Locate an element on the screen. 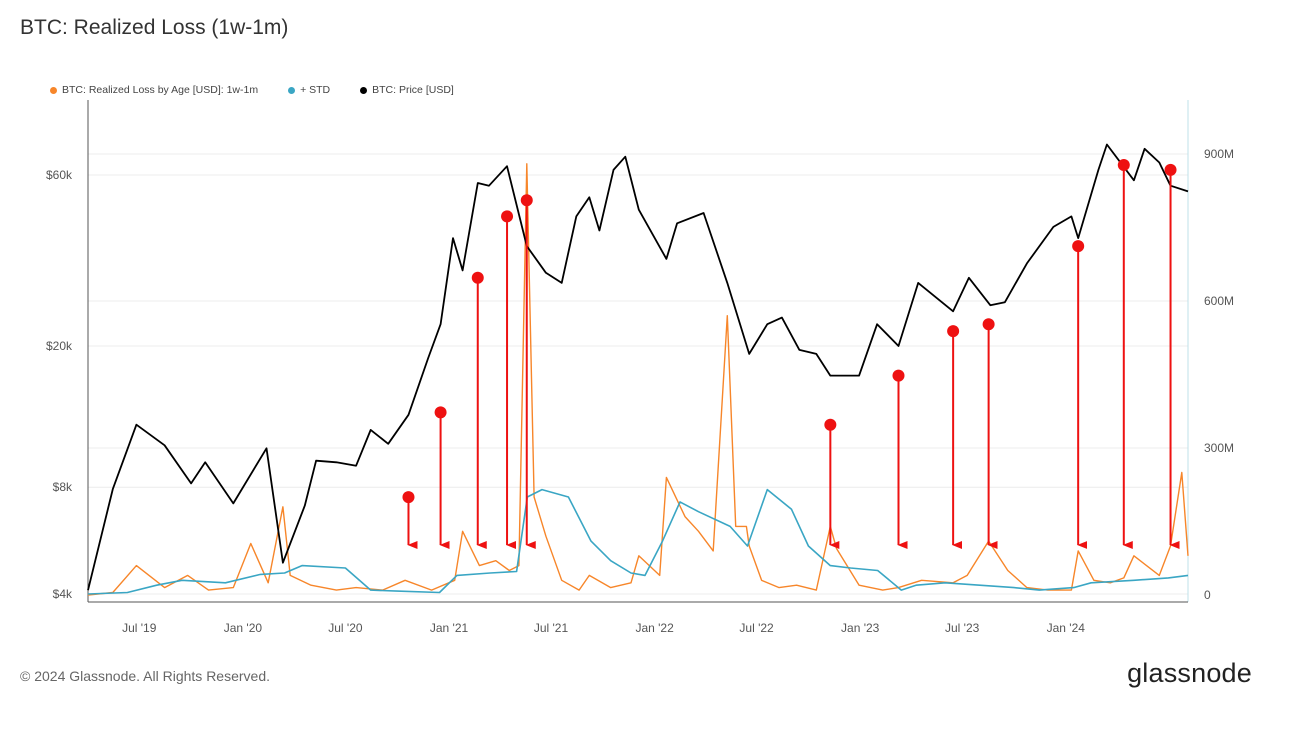 This screenshot has width=1292, height=745. y-left-tick-label: $8k is located at coordinates (63, 487).